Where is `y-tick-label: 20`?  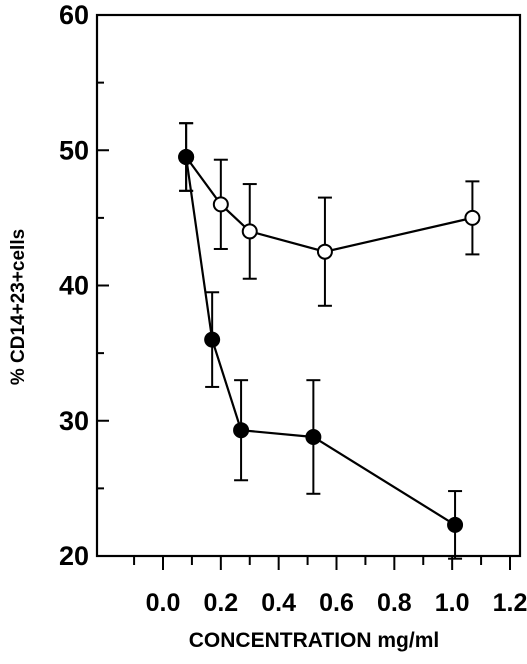 y-tick-label: 20 is located at coordinates (74, 556).